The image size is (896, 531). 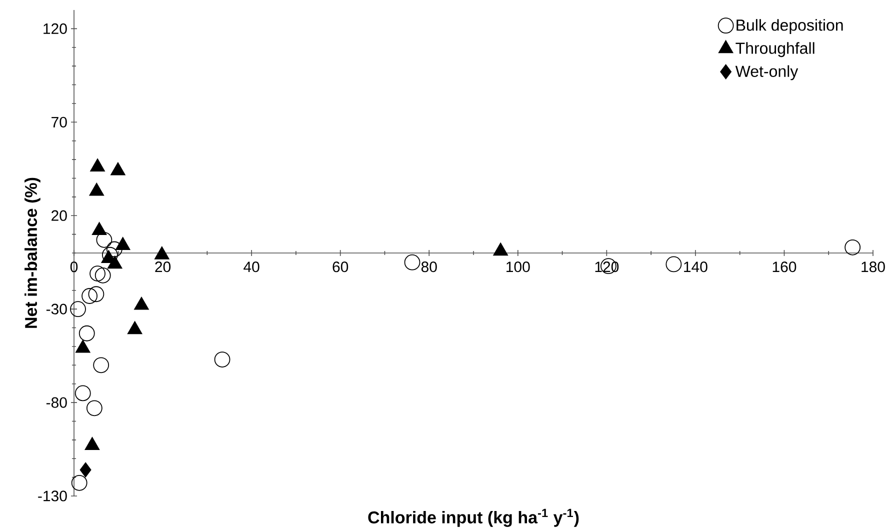 What do you see at coordinates (775, 50) in the screenshot?
I see `legend-label: Throughfall` at bounding box center [775, 50].